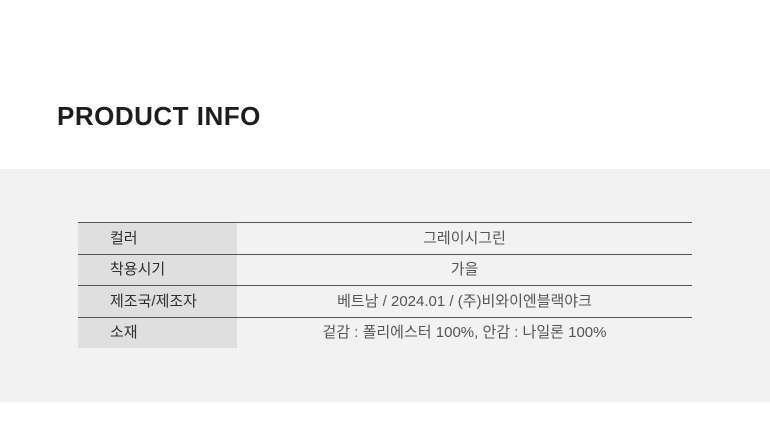 This screenshot has width=770, height=444. Describe the element at coordinates (159, 116) in the screenshot. I see `page-title: PRODUCT INFO` at that location.